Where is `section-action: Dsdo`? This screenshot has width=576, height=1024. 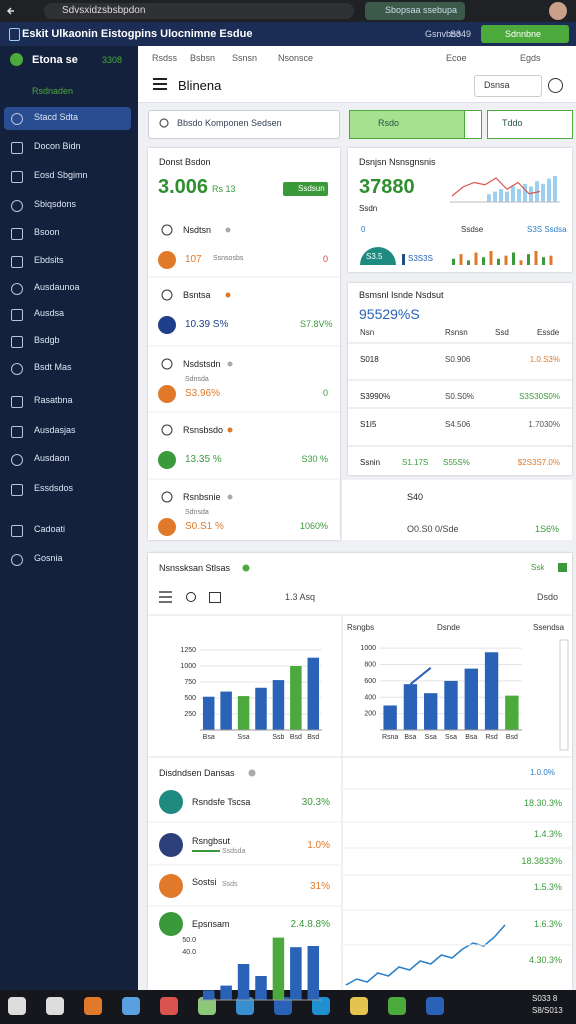
section-action: Dsdo is located at coordinates (548, 597).